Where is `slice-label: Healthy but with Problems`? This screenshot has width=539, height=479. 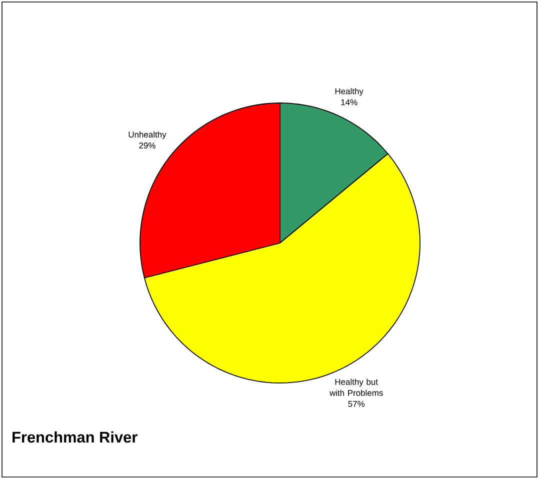 slice-label: Healthy but with Problems is located at coordinates (356, 387).